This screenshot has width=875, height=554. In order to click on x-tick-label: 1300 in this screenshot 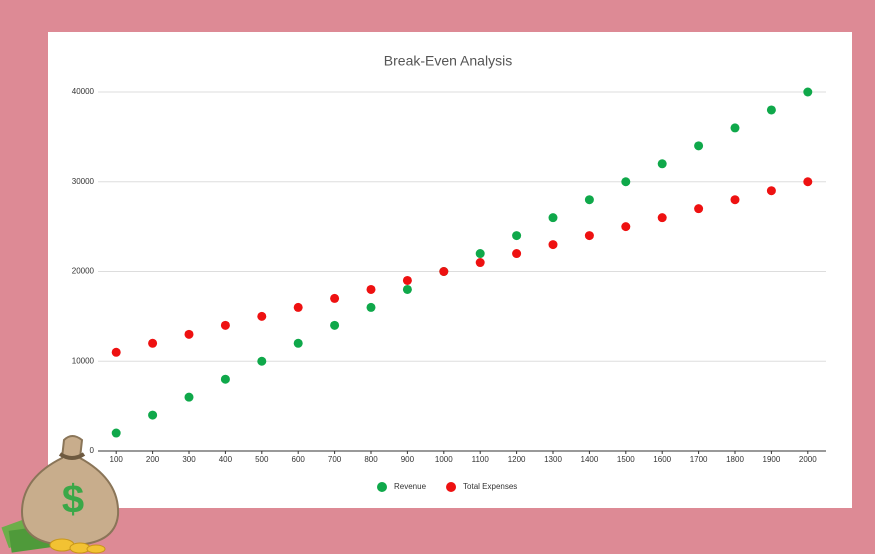, I will do `click(553, 459)`.